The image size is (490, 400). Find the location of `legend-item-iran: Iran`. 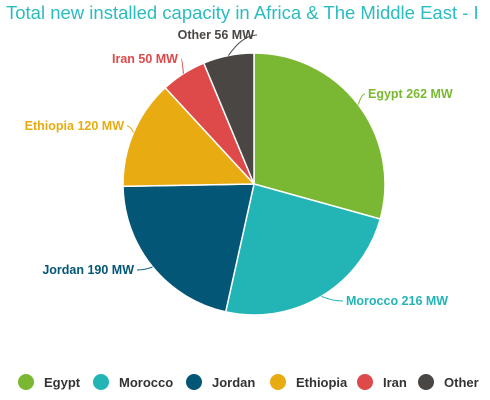

legend-item-iran: Iran is located at coordinates (382, 382).